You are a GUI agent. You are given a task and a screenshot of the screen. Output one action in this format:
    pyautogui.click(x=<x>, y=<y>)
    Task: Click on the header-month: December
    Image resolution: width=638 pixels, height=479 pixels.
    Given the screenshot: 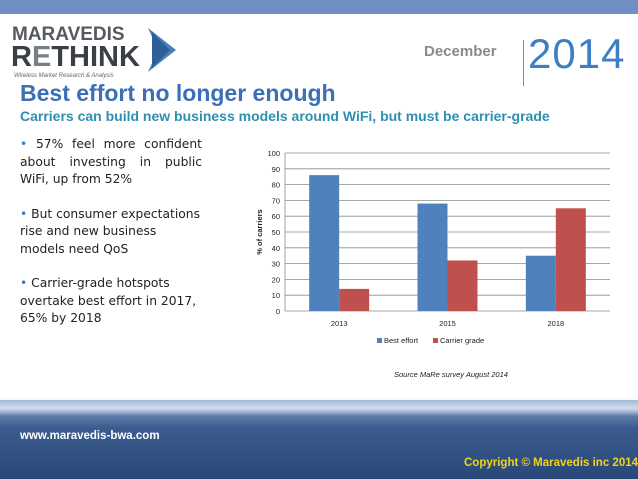 What is the action you would take?
    pyautogui.click(x=460, y=51)
    